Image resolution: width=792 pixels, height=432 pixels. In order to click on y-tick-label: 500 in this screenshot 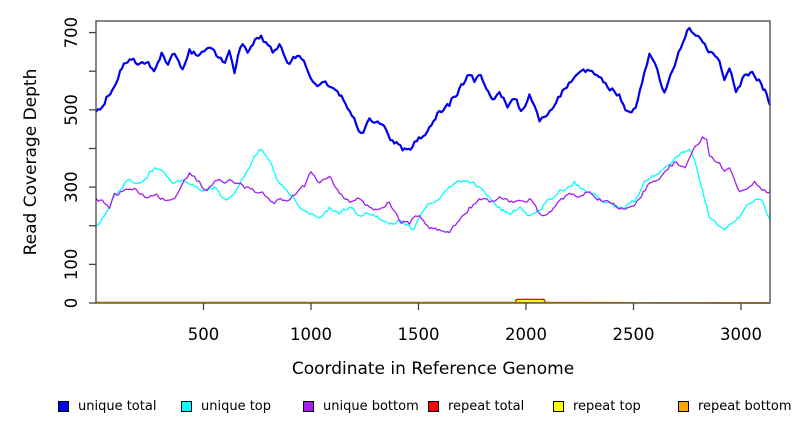, I will do `click(71, 110)`.